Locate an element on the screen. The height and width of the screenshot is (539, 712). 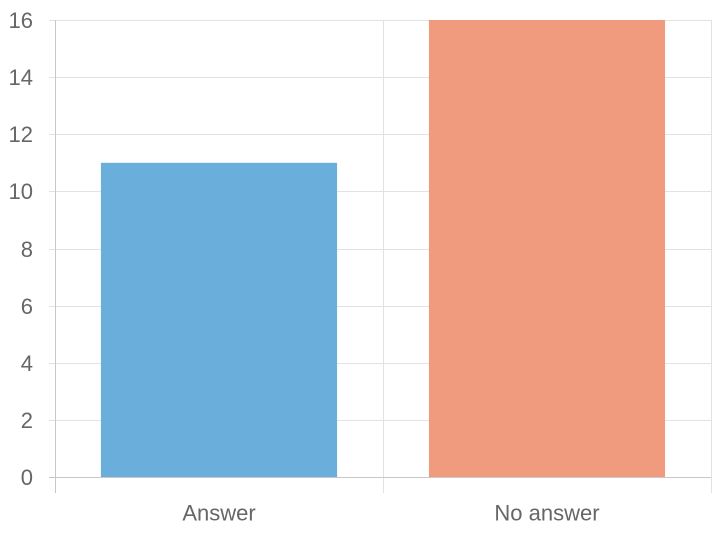
y-tick-label: 2 is located at coordinates (27, 420).